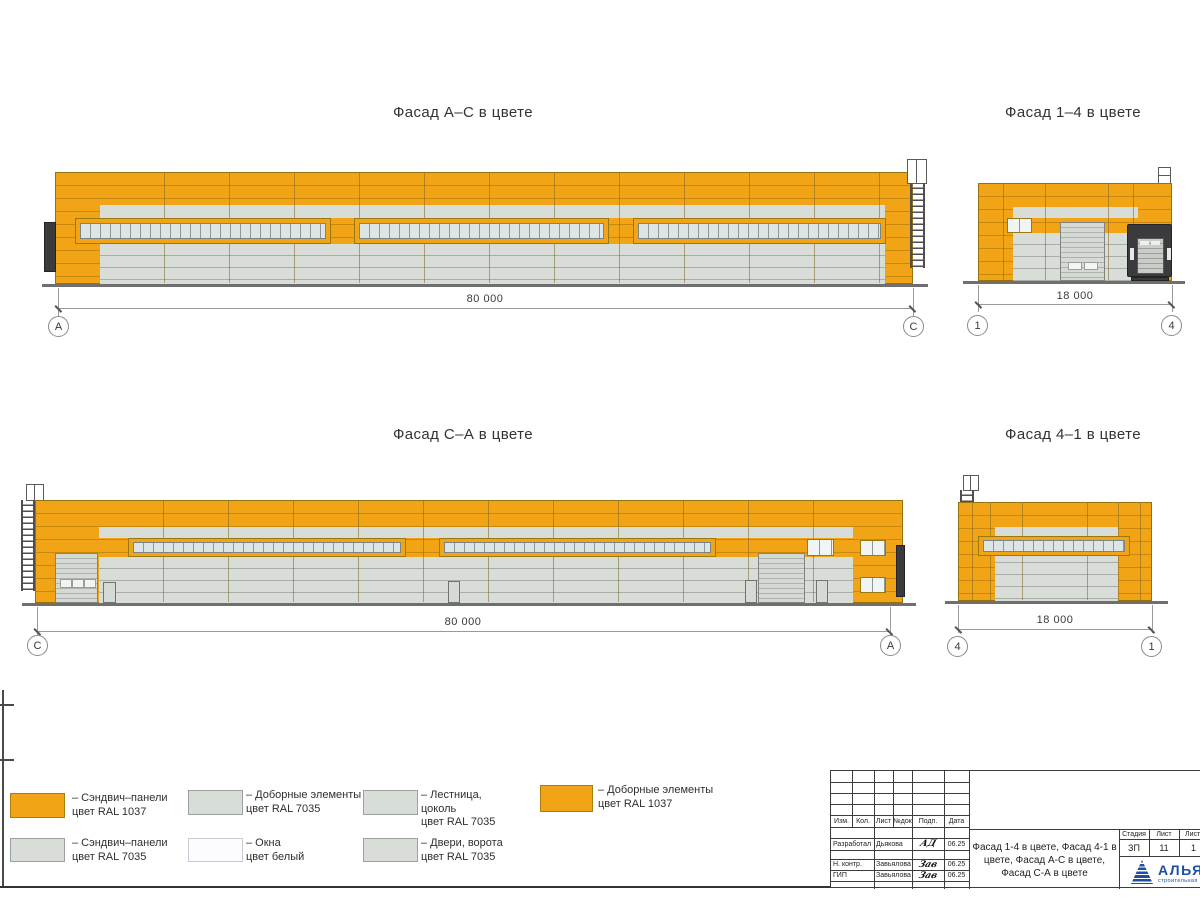 The image size is (1200, 900). What do you see at coordinates (852, 844) in the screenshot?
I see `tb-role: Разработал` at bounding box center [852, 844].